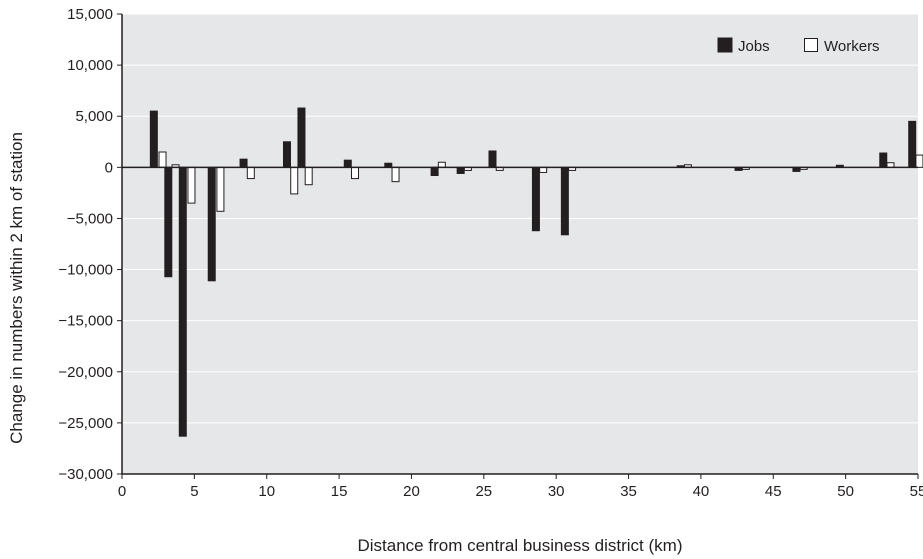 The height and width of the screenshot is (559, 923). What do you see at coordinates (16, 288) in the screenshot?
I see `y-axis-title: Change in numbers within 2 km of station` at bounding box center [16, 288].